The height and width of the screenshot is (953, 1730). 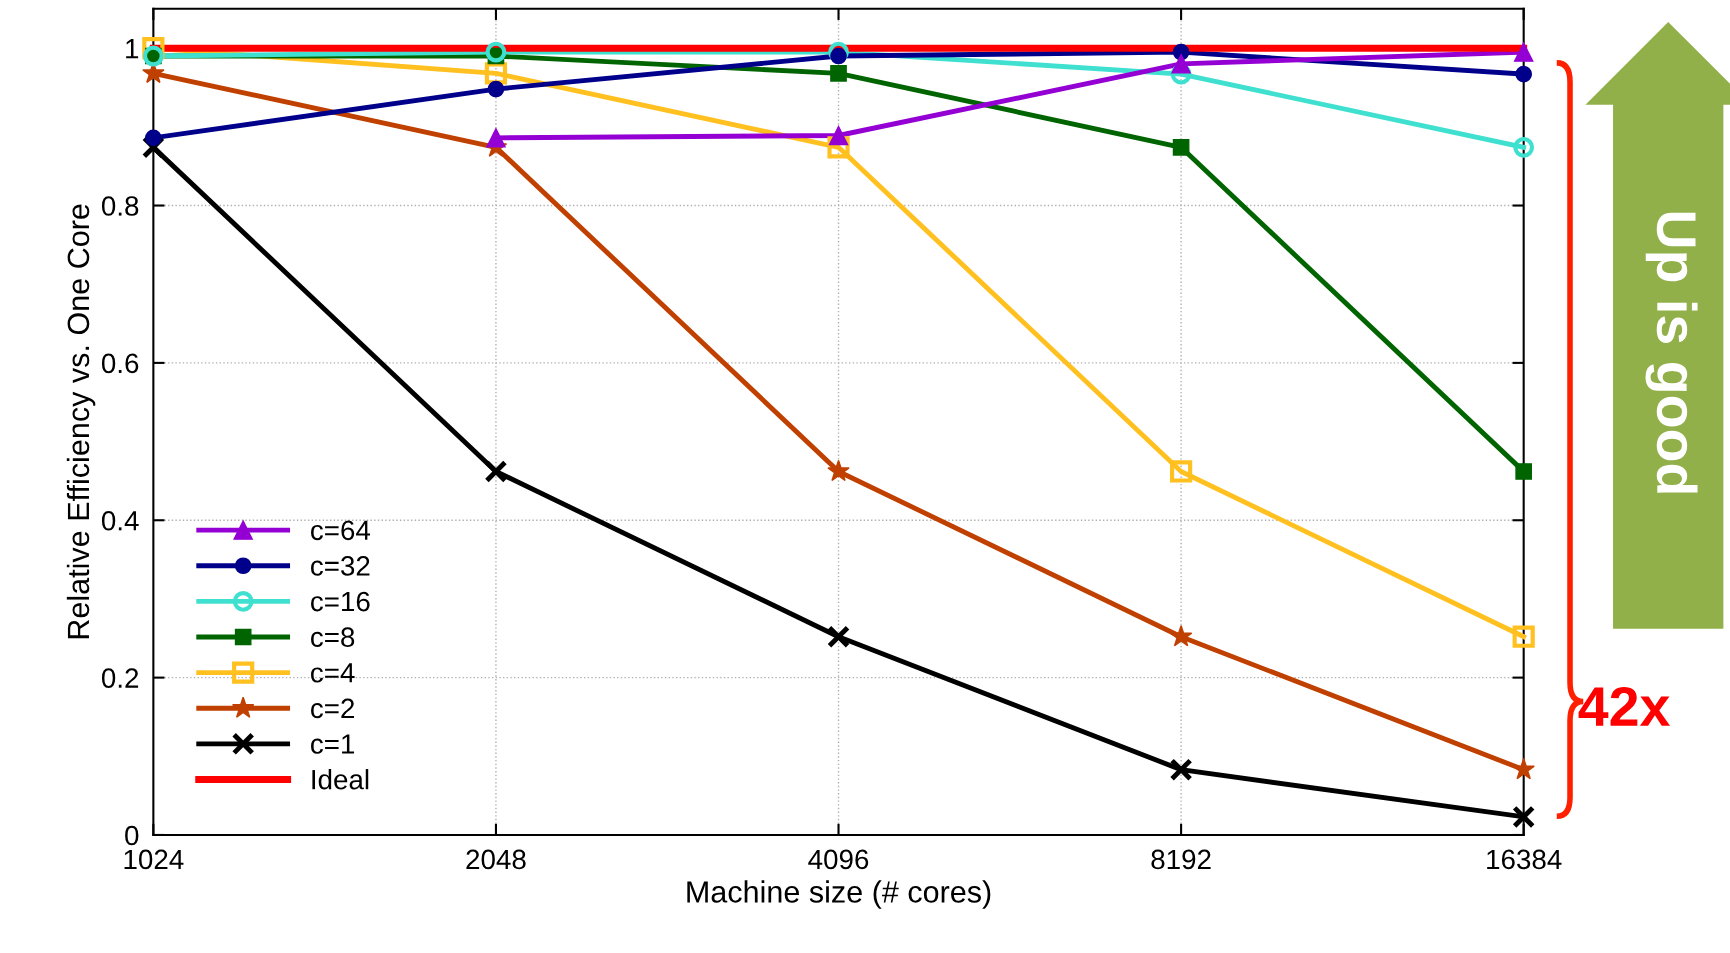 I want to click on x-tick-label: 4096, so click(x=838, y=859).